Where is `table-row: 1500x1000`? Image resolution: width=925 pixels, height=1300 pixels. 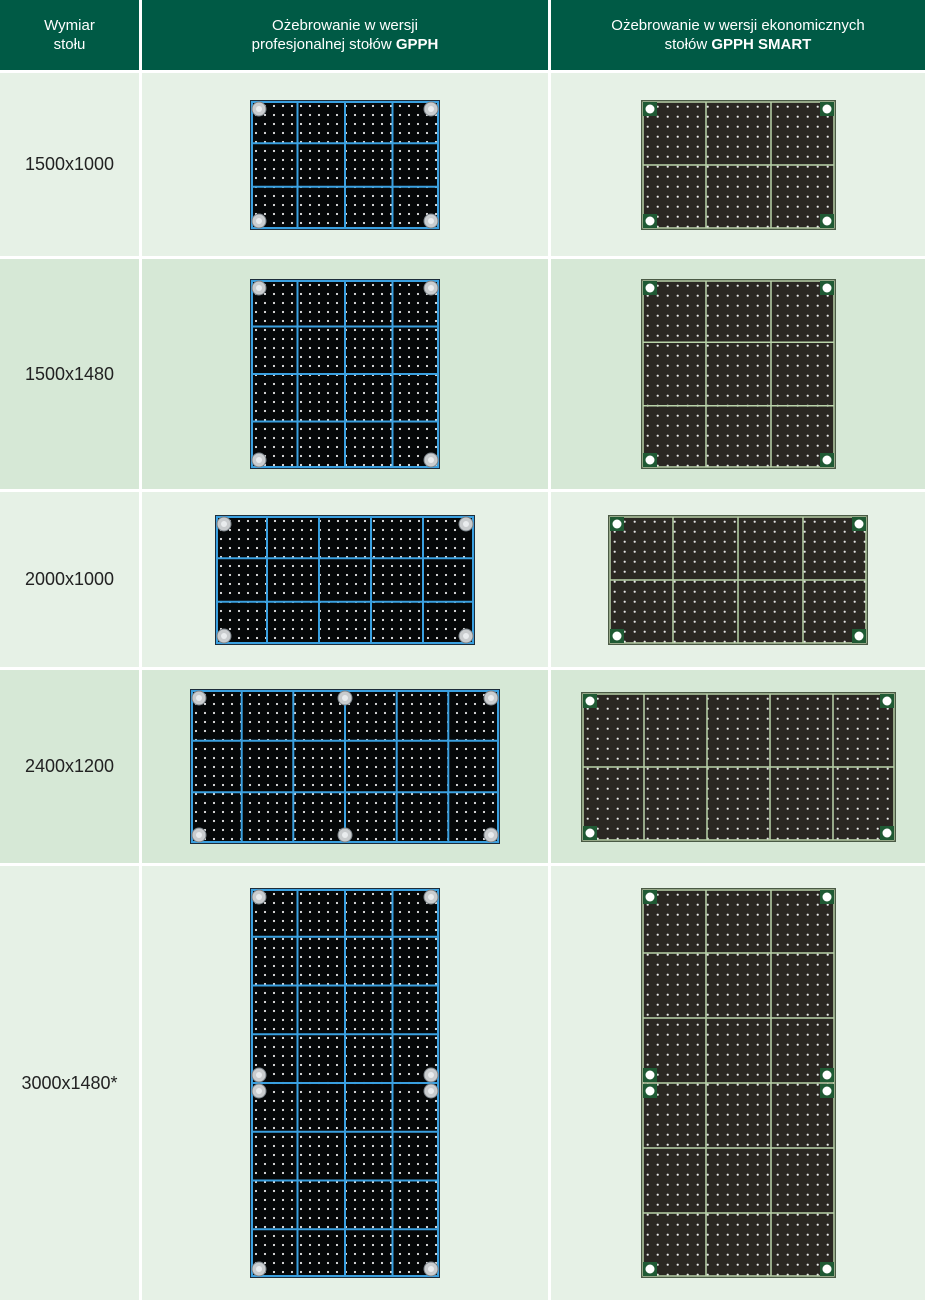
table-row: 1500x1000 is located at coordinates (462, 164).